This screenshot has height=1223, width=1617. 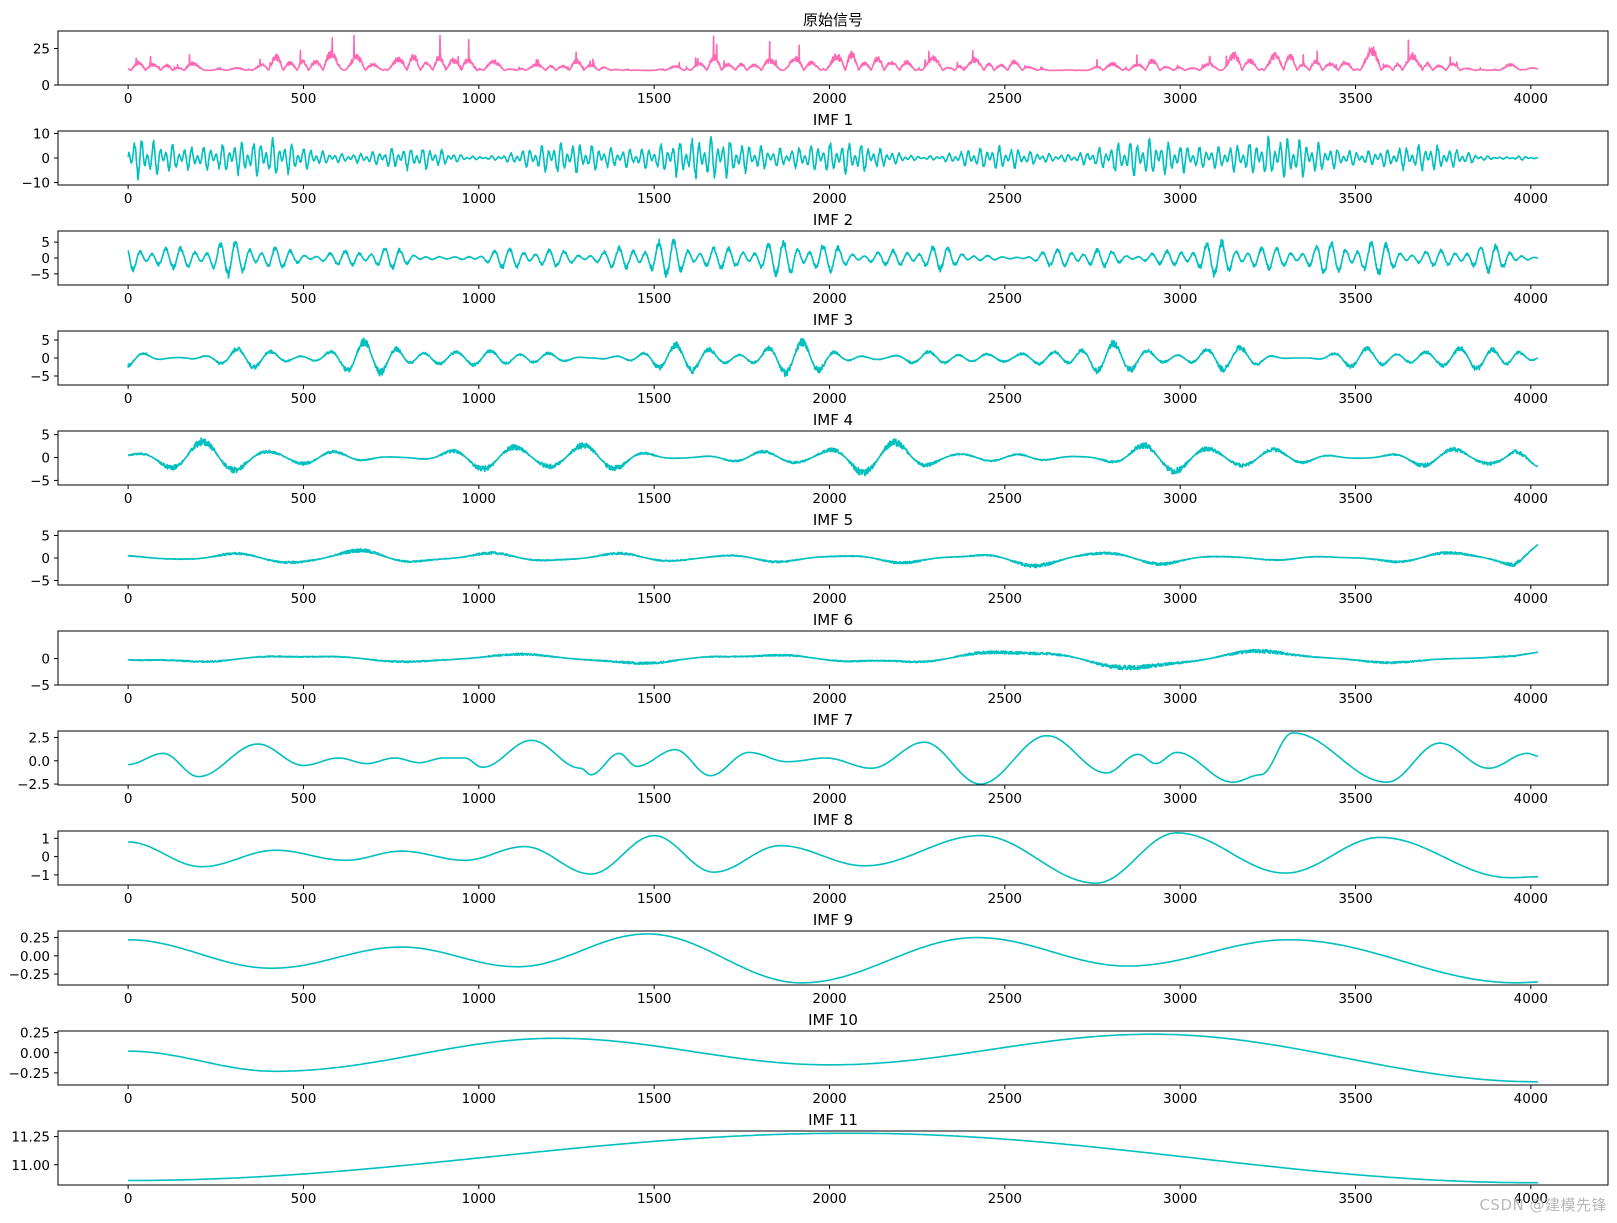 What do you see at coordinates (40, 876) in the screenshot?
I see `y-tick-label: −1` at bounding box center [40, 876].